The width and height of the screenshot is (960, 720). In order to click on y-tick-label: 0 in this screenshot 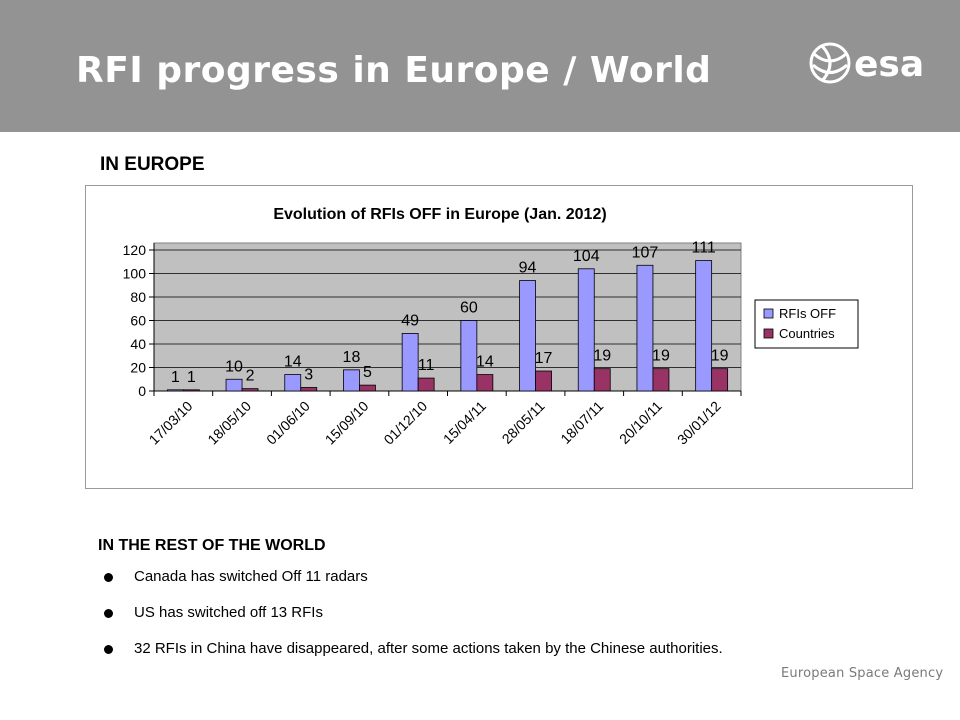, I will do `click(142, 391)`.